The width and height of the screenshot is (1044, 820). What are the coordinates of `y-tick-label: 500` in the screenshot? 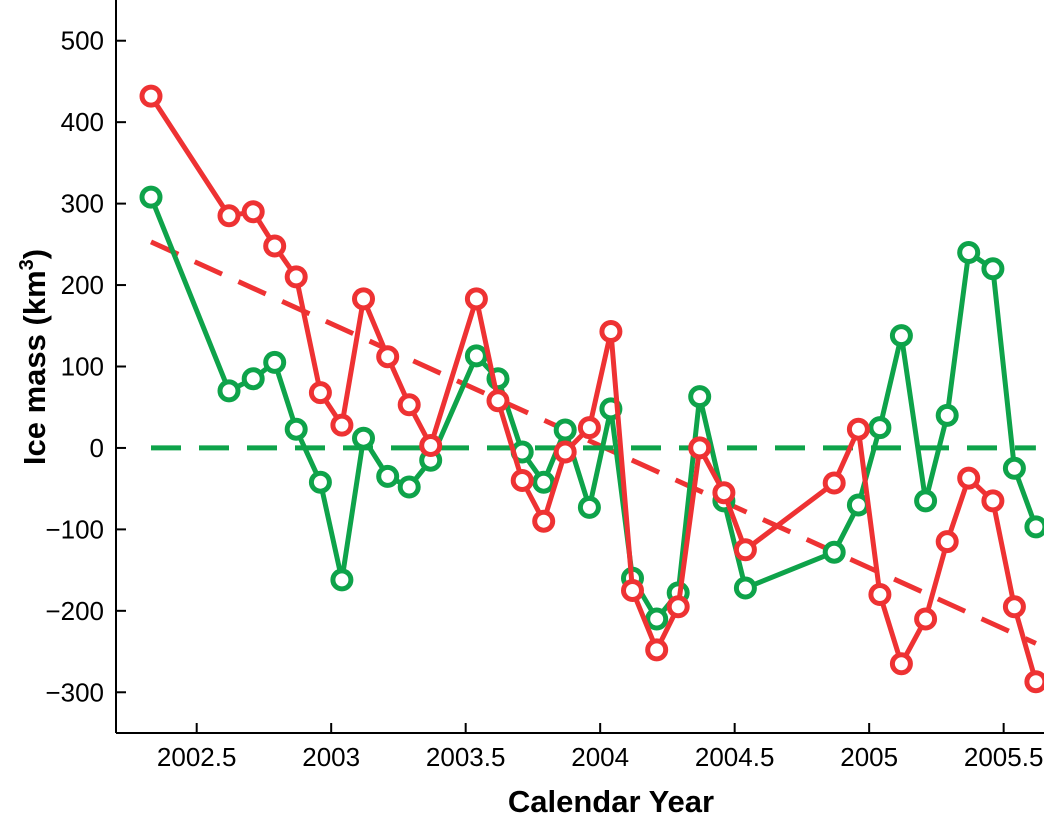 It's located at (82, 41).